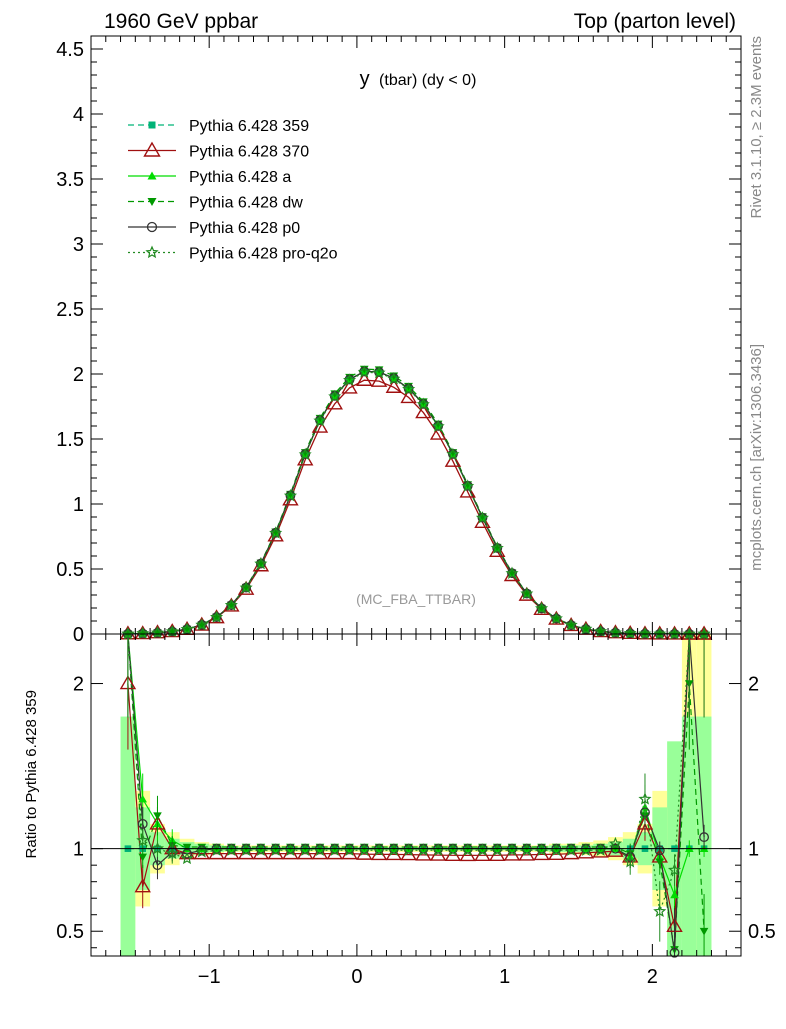 This screenshot has width=786, height=1029. Describe the element at coordinates (70, 932) in the screenshot. I see `ratio-y-tick-label-left: 0.5` at that location.